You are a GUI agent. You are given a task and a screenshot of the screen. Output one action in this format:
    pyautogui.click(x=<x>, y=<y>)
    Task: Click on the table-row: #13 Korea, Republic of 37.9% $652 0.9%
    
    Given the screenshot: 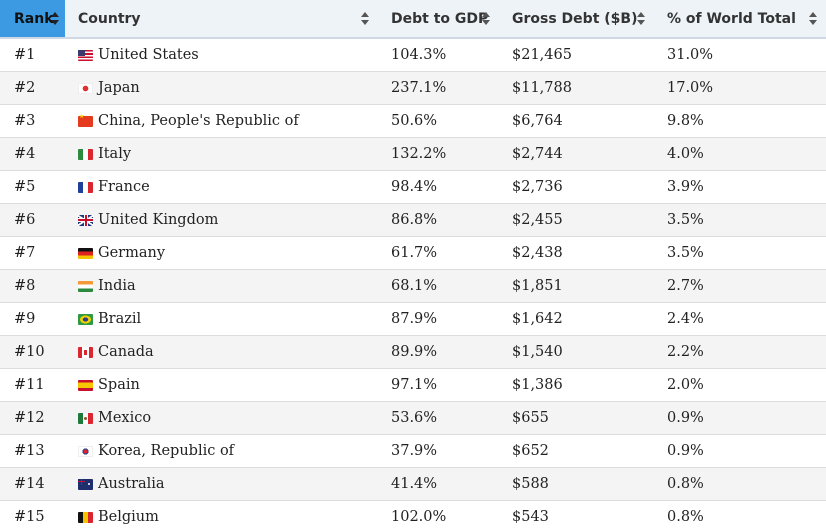 What is the action you would take?
    pyautogui.click(x=413, y=451)
    